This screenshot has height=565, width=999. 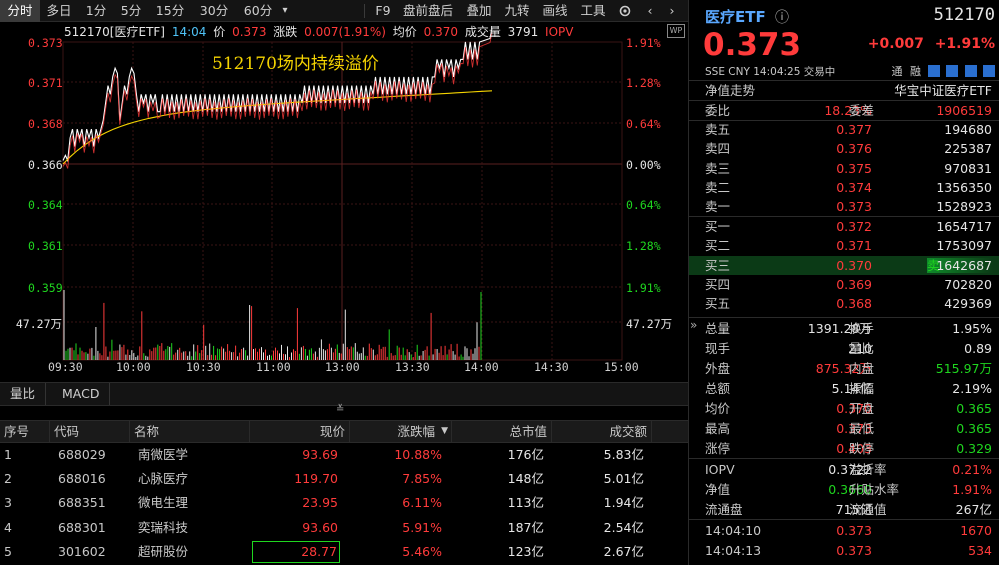 I want to click on y-right-tick: 0.64%, so click(x=643, y=205).